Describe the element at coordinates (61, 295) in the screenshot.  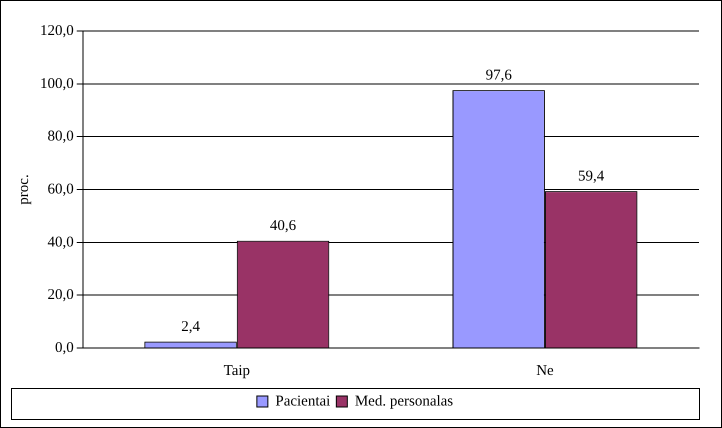
I see `y-tick-label: 20,0` at that location.